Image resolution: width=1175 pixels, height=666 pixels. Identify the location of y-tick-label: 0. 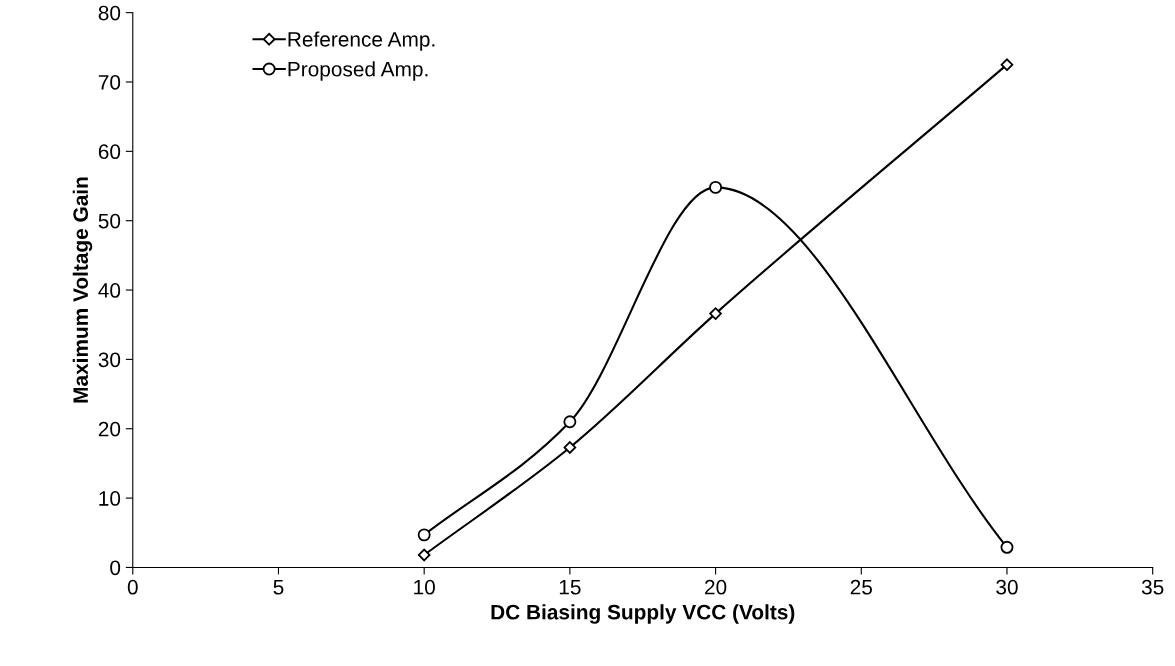
(115, 568).